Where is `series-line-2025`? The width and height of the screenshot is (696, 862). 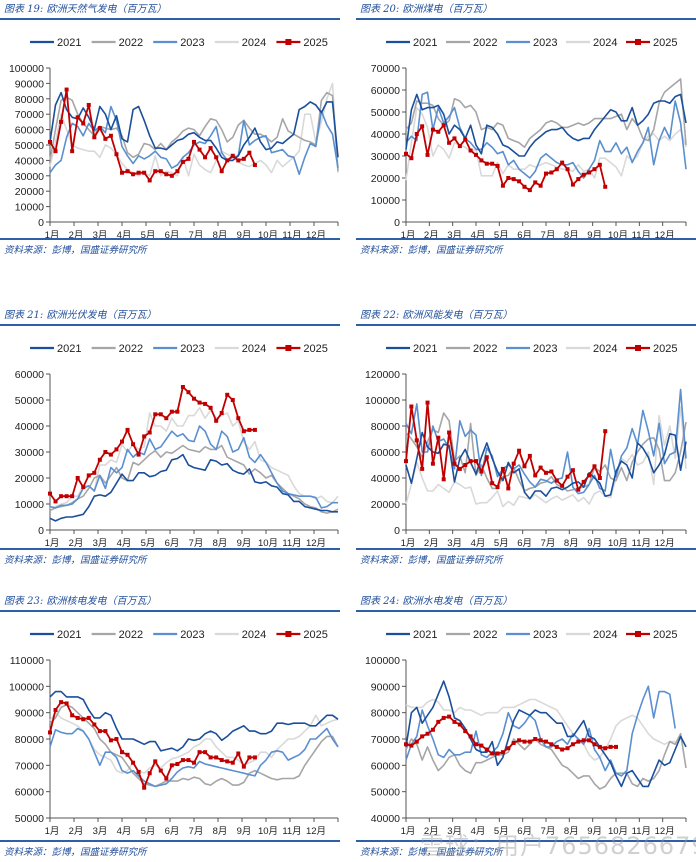
series-line-2025 is located at coordinates (152, 135).